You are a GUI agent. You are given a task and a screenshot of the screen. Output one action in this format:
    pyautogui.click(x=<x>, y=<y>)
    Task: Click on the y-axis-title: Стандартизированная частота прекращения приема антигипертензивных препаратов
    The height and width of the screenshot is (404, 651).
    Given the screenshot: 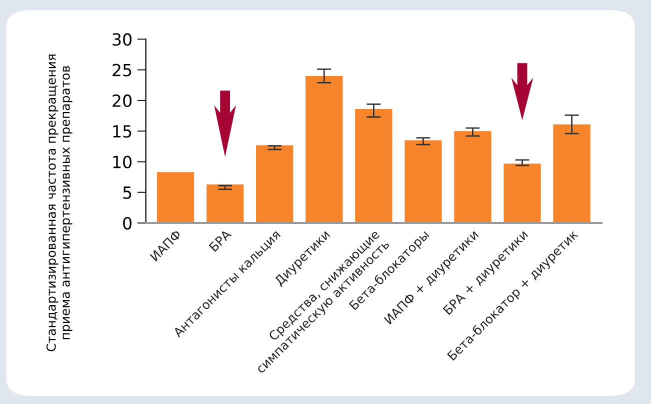 What is the action you would take?
    pyautogui.click(x=59, y=203)
    